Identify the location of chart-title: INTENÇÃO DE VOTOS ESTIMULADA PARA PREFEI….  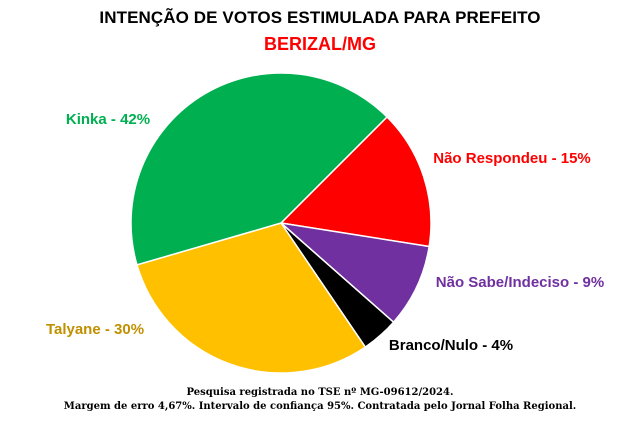
(320, 17).